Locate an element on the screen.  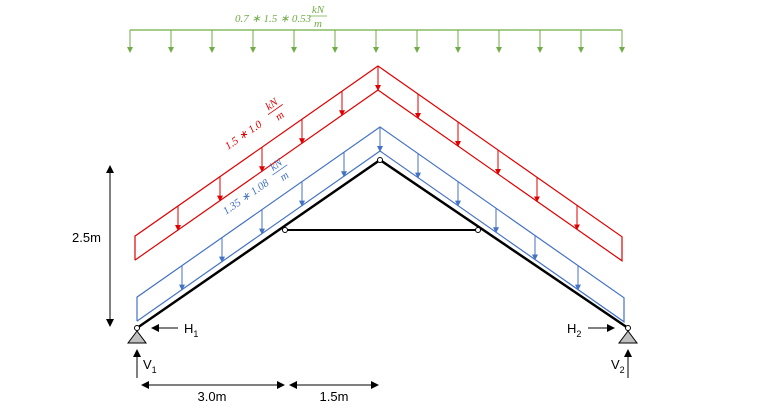
height-label: 2.5m is located at coordinates (86, 237).